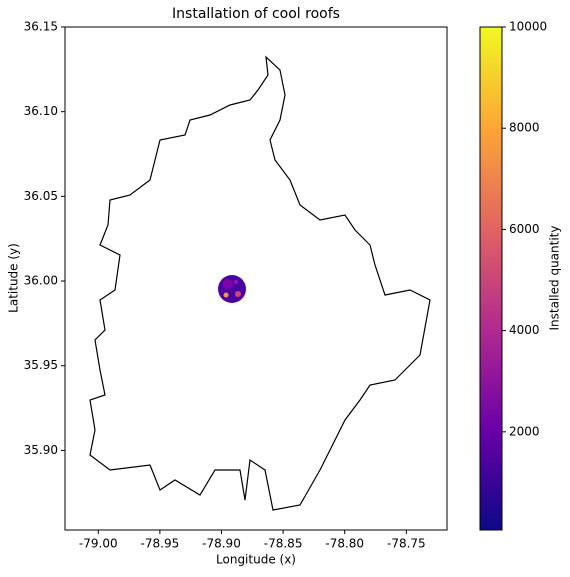 This screenshot has width=570, height=577. What do you see at coordinates (528, 27) in the screenshot?
I see `colorbar-tick-label: 10000` at bounding box center [528, 27].